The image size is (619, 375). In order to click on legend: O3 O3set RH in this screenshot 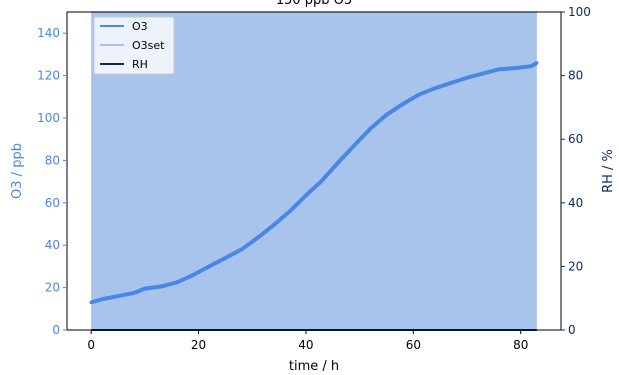, I will do `click(134, 45)`.